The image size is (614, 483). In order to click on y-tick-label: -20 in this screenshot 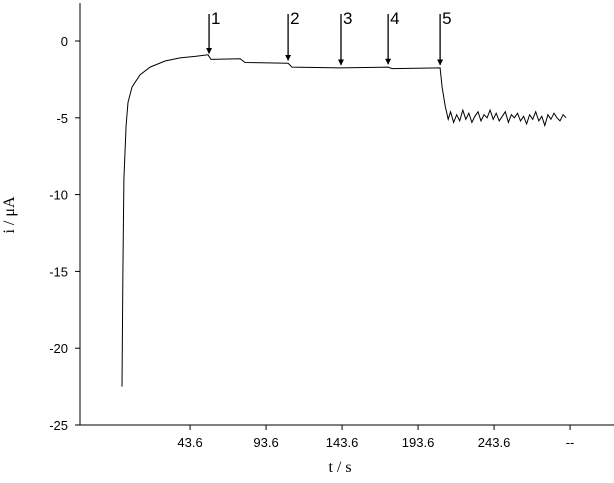, I will do `click(58, 348)`.